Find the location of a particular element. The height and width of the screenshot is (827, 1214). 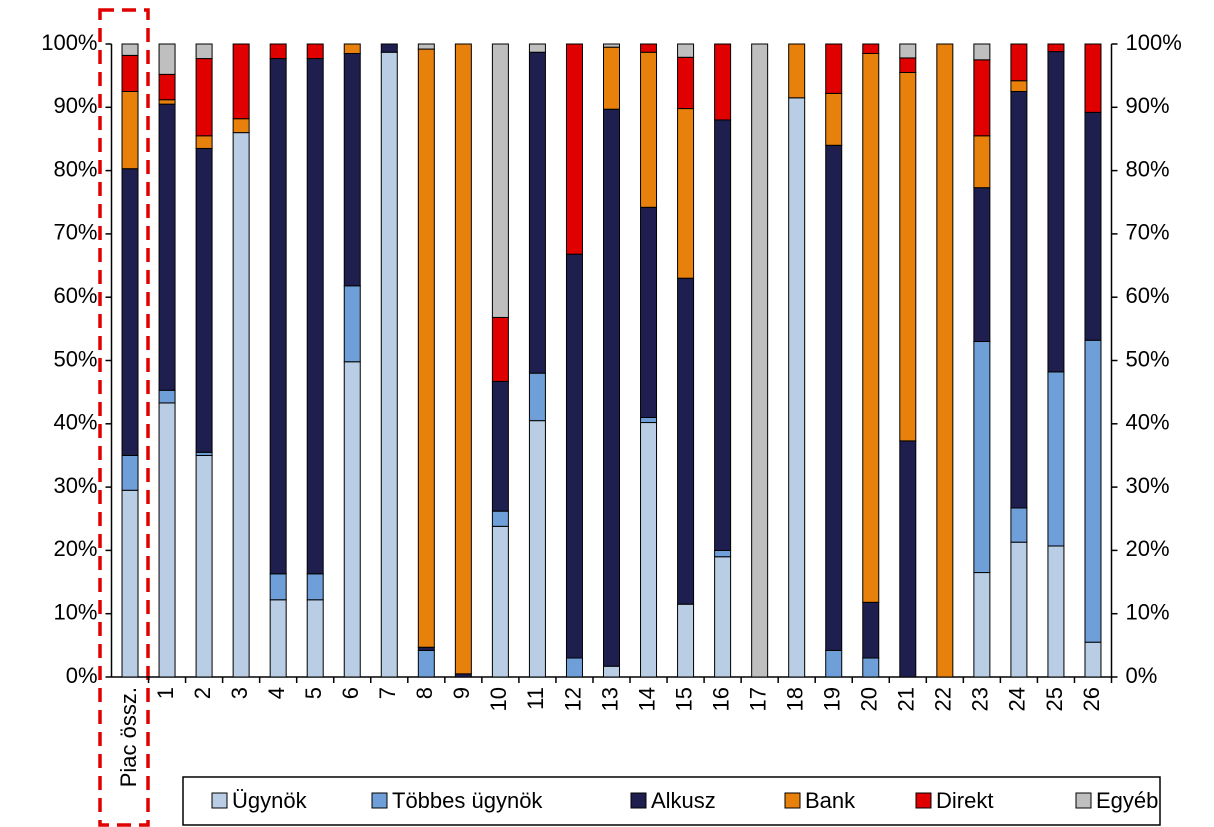

legend-box is located at coordinates (671, 801).